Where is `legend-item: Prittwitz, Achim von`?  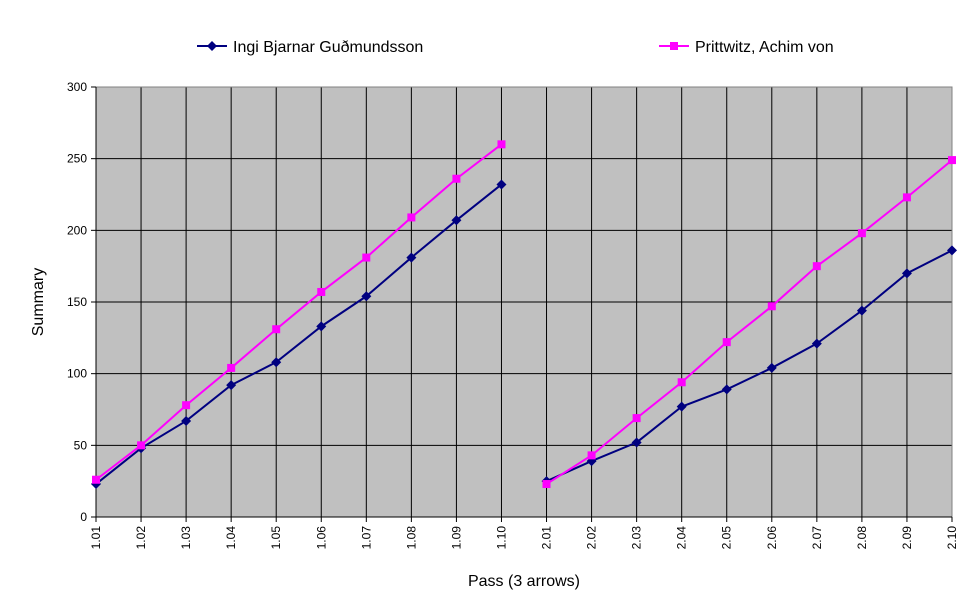
legend-item: Prittwitz, Achim von is located at coordinates (746, 47).